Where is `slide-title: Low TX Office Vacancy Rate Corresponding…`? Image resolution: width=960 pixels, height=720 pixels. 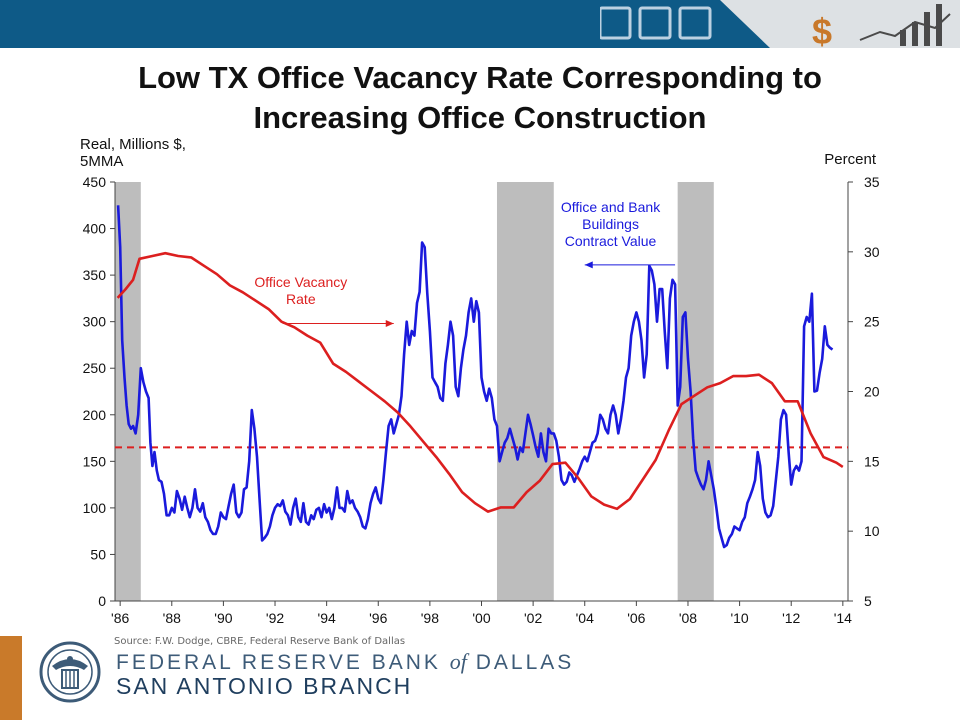
slide-title: Low TX Office Vacancy Rate Corresponding… is located at coordinates (480, 98).